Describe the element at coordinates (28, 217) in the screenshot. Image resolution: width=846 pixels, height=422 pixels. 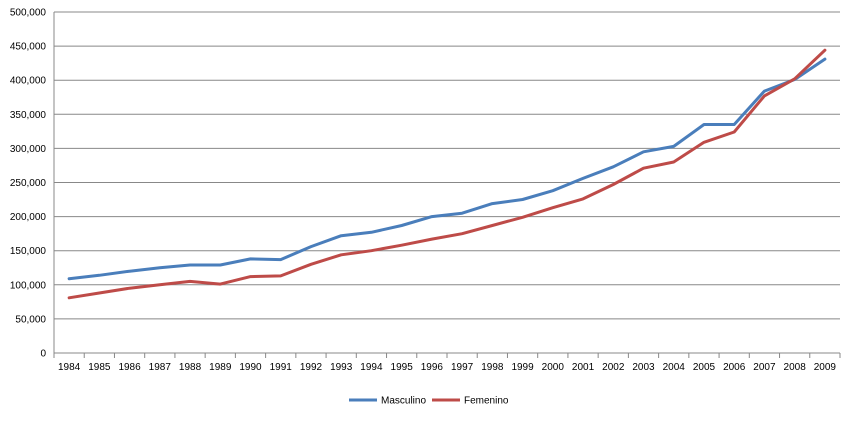
I see `y-tick-label: 200,000` at that location.